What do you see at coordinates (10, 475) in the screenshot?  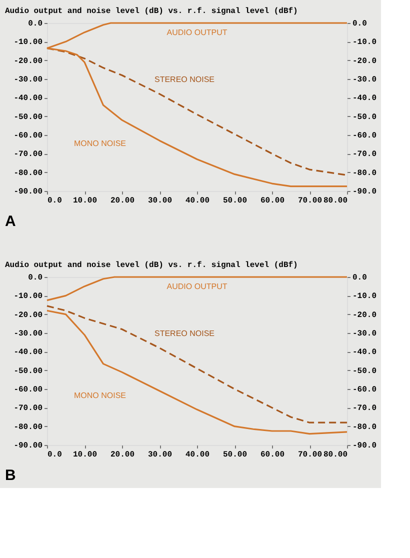 I see `text: B` at bounding box center [10, 475].